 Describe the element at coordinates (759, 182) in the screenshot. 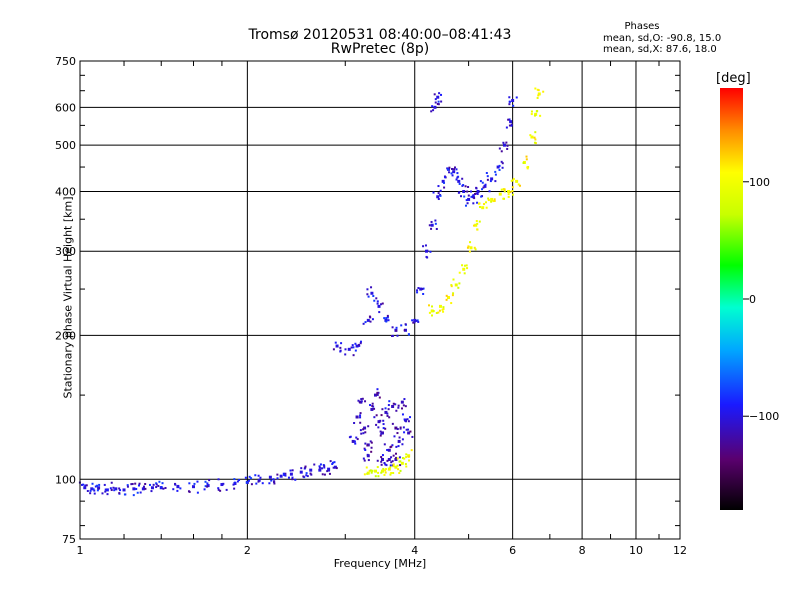

I see `colorbar-tick-label: 100` at that location.